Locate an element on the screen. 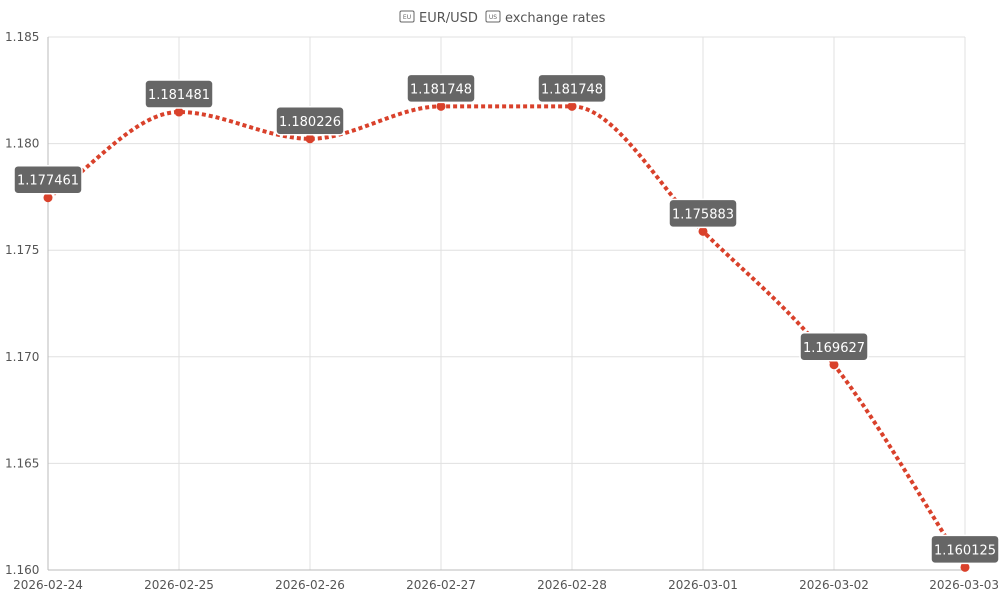 The image size is (1000, 600). icon-glyph: EU is located at coordinates (407, 17).